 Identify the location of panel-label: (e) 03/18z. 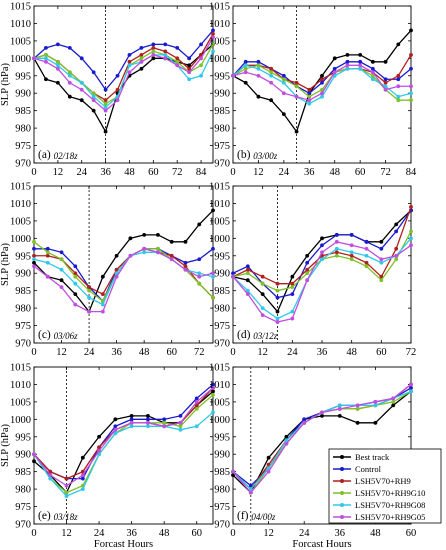
(58, 516).